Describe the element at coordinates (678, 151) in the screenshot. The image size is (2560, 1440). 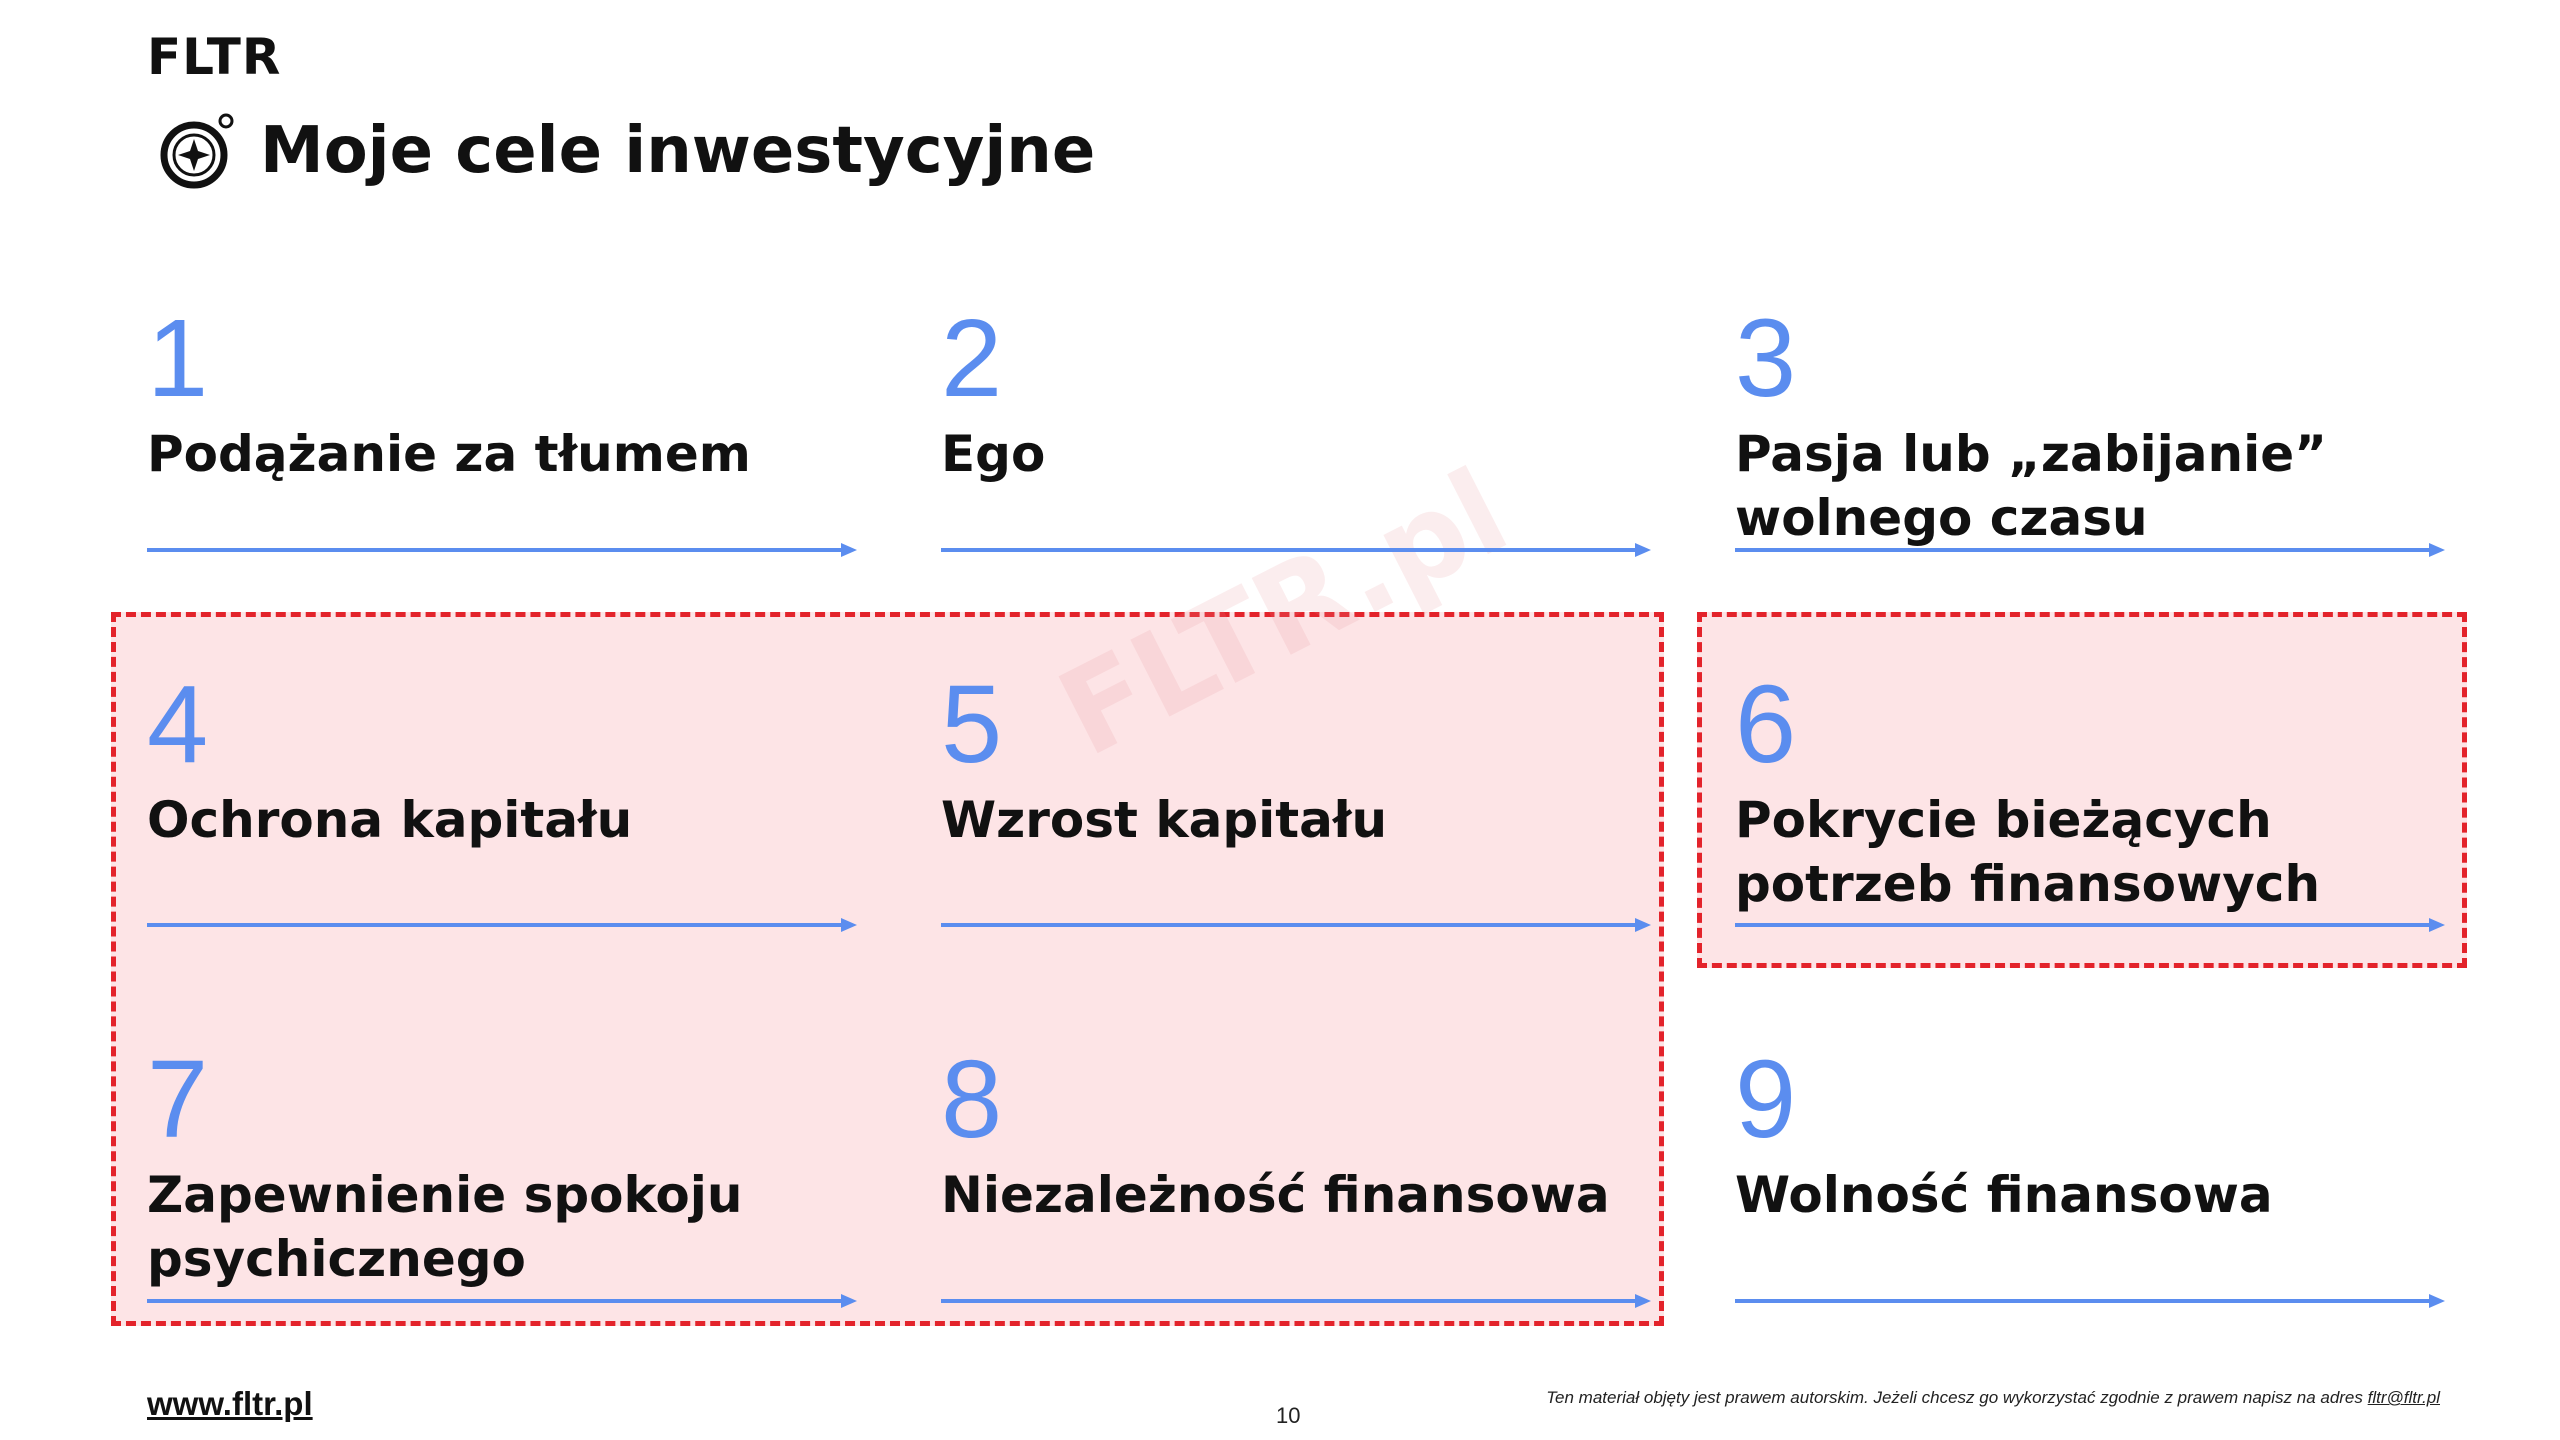
I see `page-title: Moje cele inwestycyjne` at that location.